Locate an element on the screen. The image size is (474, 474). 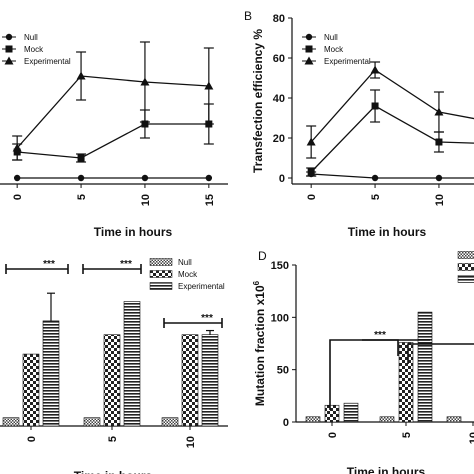
y-tick-label: 100 is located at coordinates (280, 318).